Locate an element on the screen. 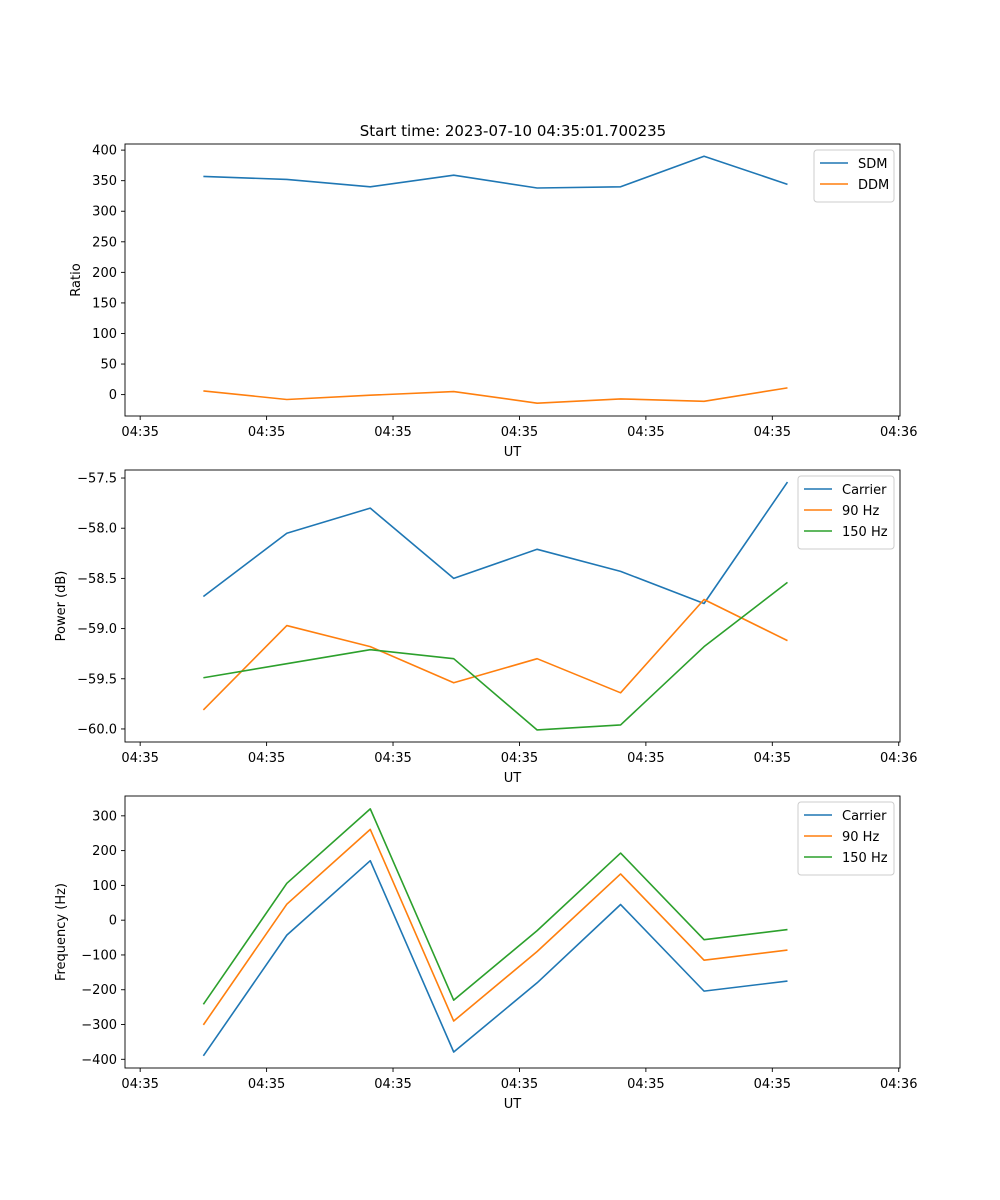  y-tick-label: −400 is located at coordinates (99, 1060).